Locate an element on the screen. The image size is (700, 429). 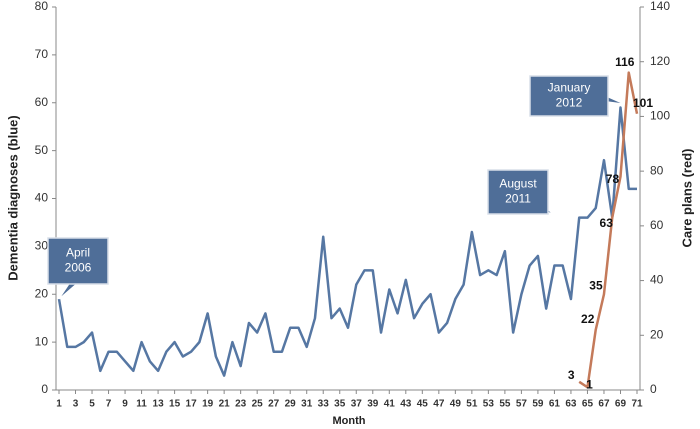
x-tick-label: 1 is located at coordinates (59, 404).